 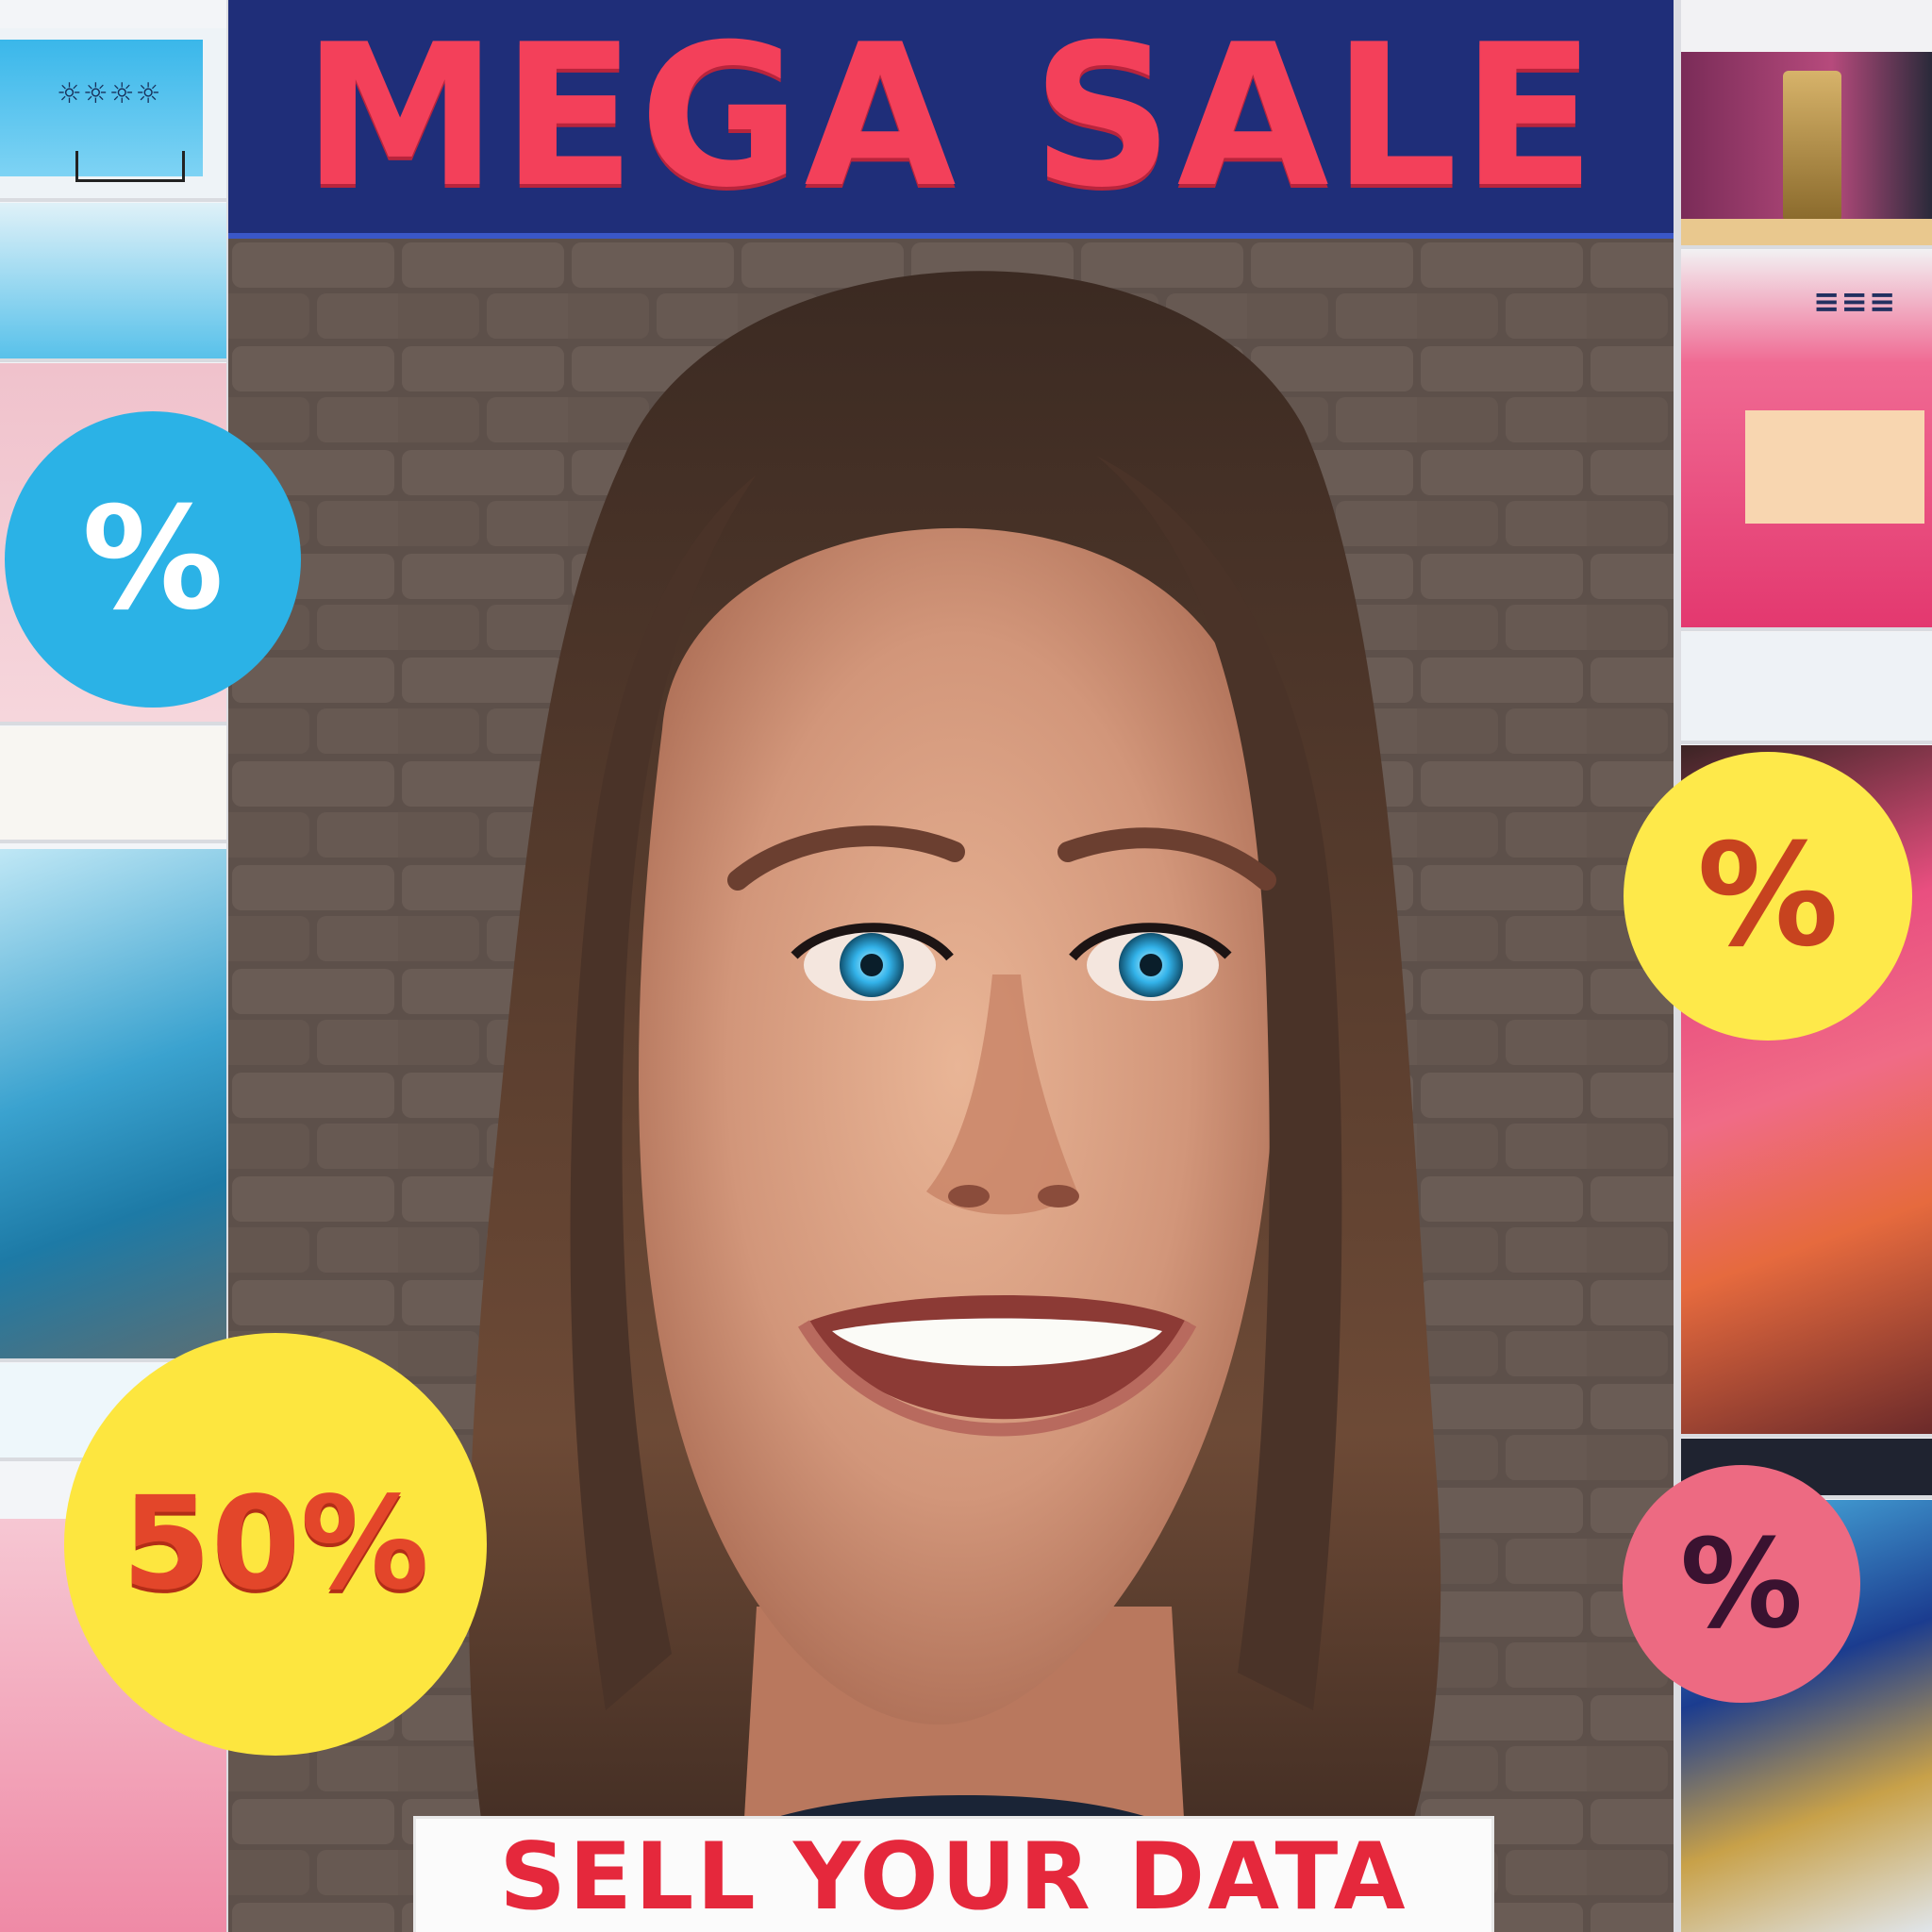 I want to click on left-ad-banner-blue, so click(x=102, y=108).